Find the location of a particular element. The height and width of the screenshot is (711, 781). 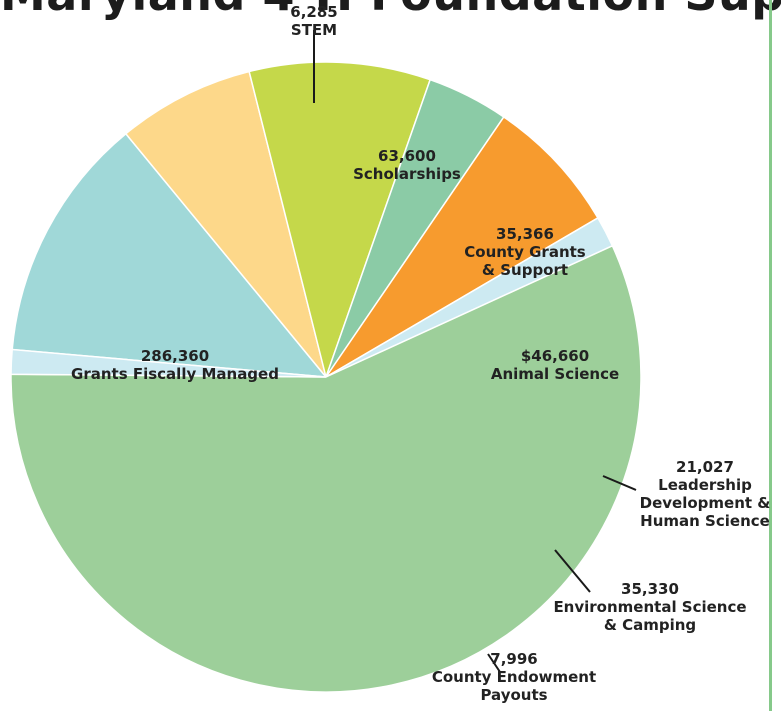

slice-label: 35,330 Environmental Science & Camping is located at coordinates (649, 607).